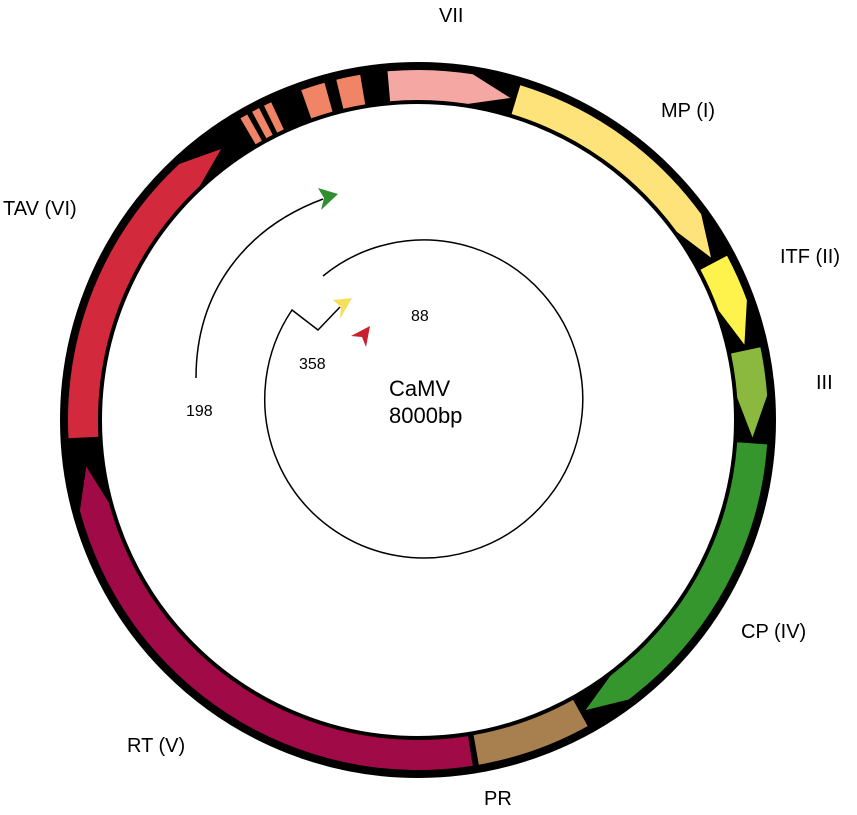  Describe the element at coordinates (259, 288) in the screenshot. I see `transcript-198-line` at that location.